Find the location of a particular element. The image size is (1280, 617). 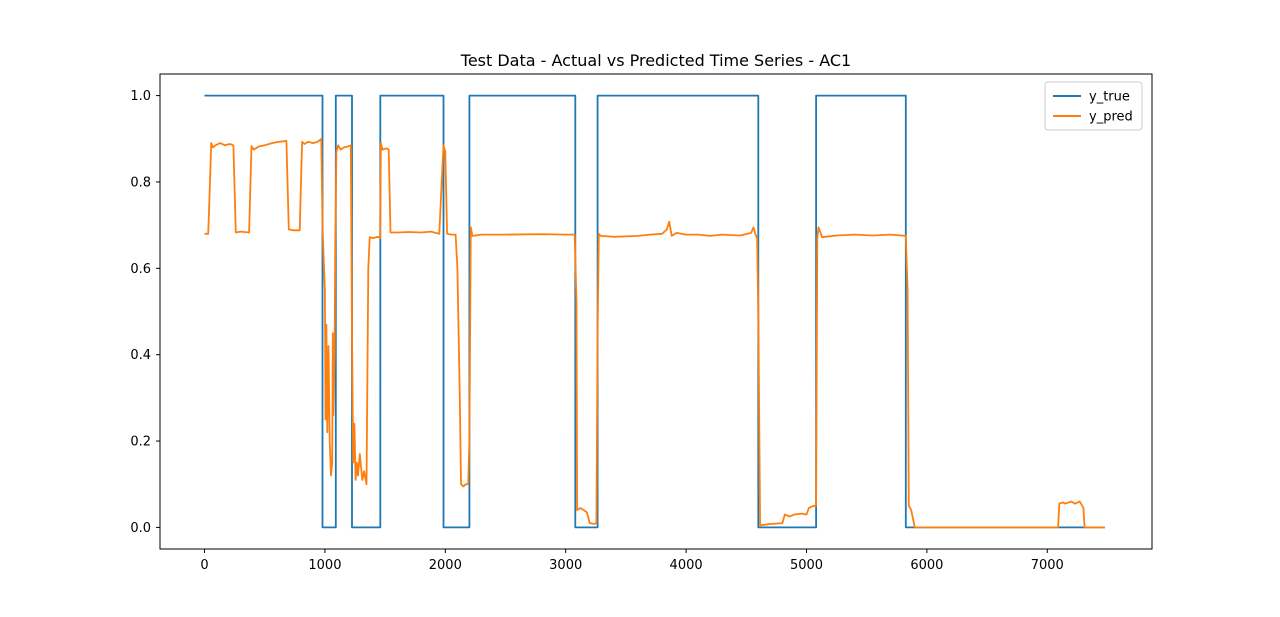

legend-label-y_pred: y_pred is located at coordinates (1111, 117).